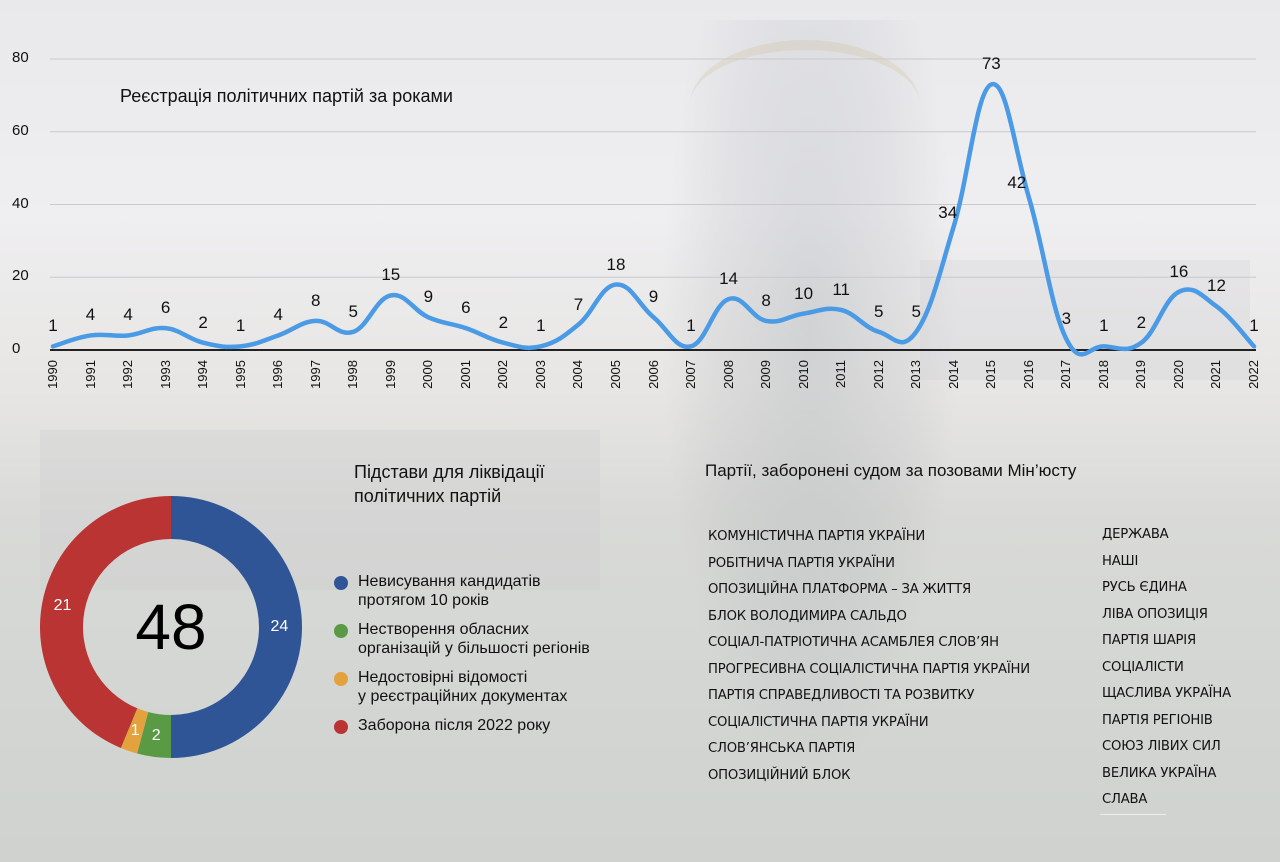  I want to click on y-tick-label: 60, so click(20, 130).